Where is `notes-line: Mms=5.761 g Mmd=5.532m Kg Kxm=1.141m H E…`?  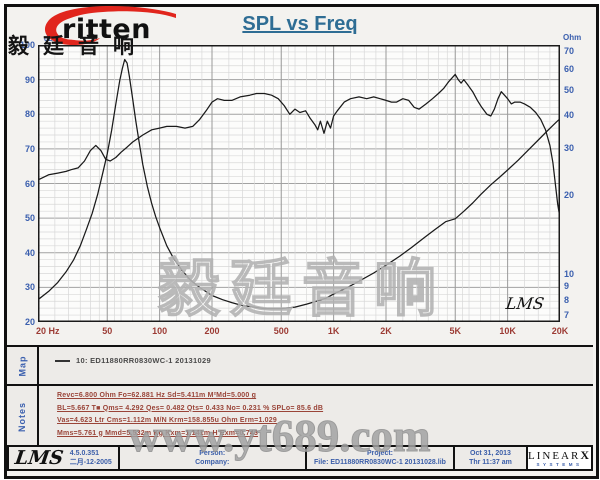 notes-line: Mms=5.761 g Mmd=5.532m Kg Kxm=1.141m H E… is located at coordinates (158, 433).